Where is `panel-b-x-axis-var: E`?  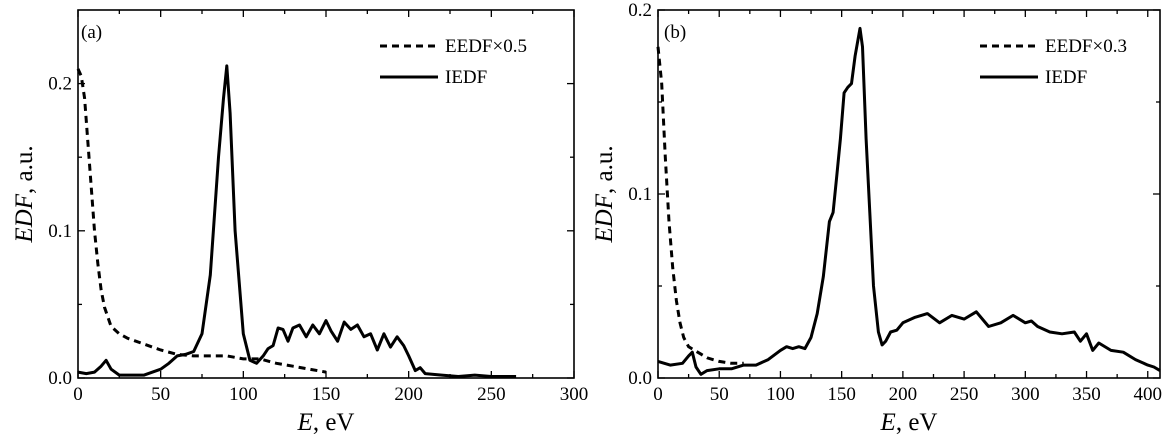 panel-b-x-axis-var: E is located at coordinates (888, 422).